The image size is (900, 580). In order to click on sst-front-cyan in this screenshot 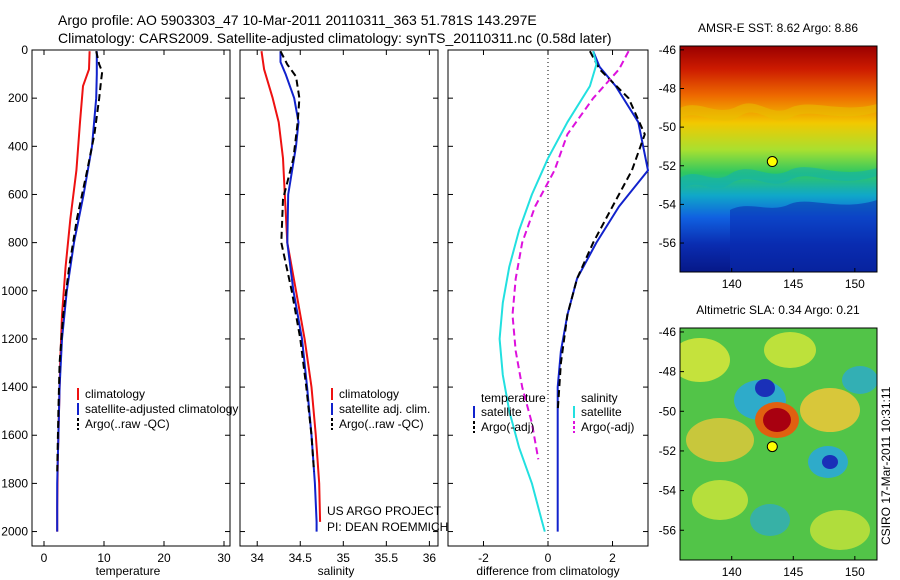, I will do `click(778, 178)`.